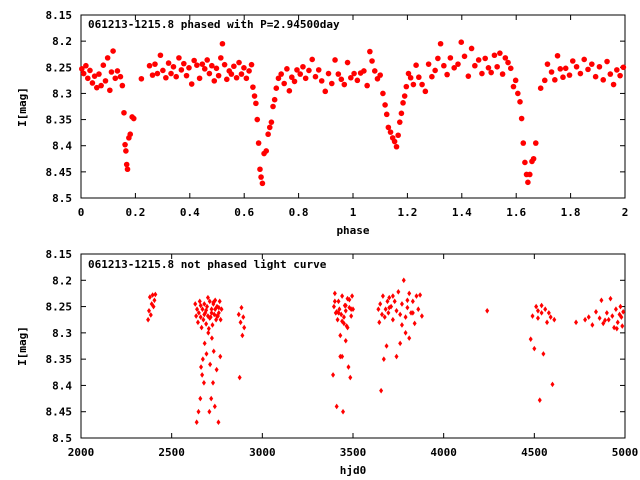 This screenshot has height=480, width=640. I want to click on x-tick-label: 1.2, so click(407, 212).